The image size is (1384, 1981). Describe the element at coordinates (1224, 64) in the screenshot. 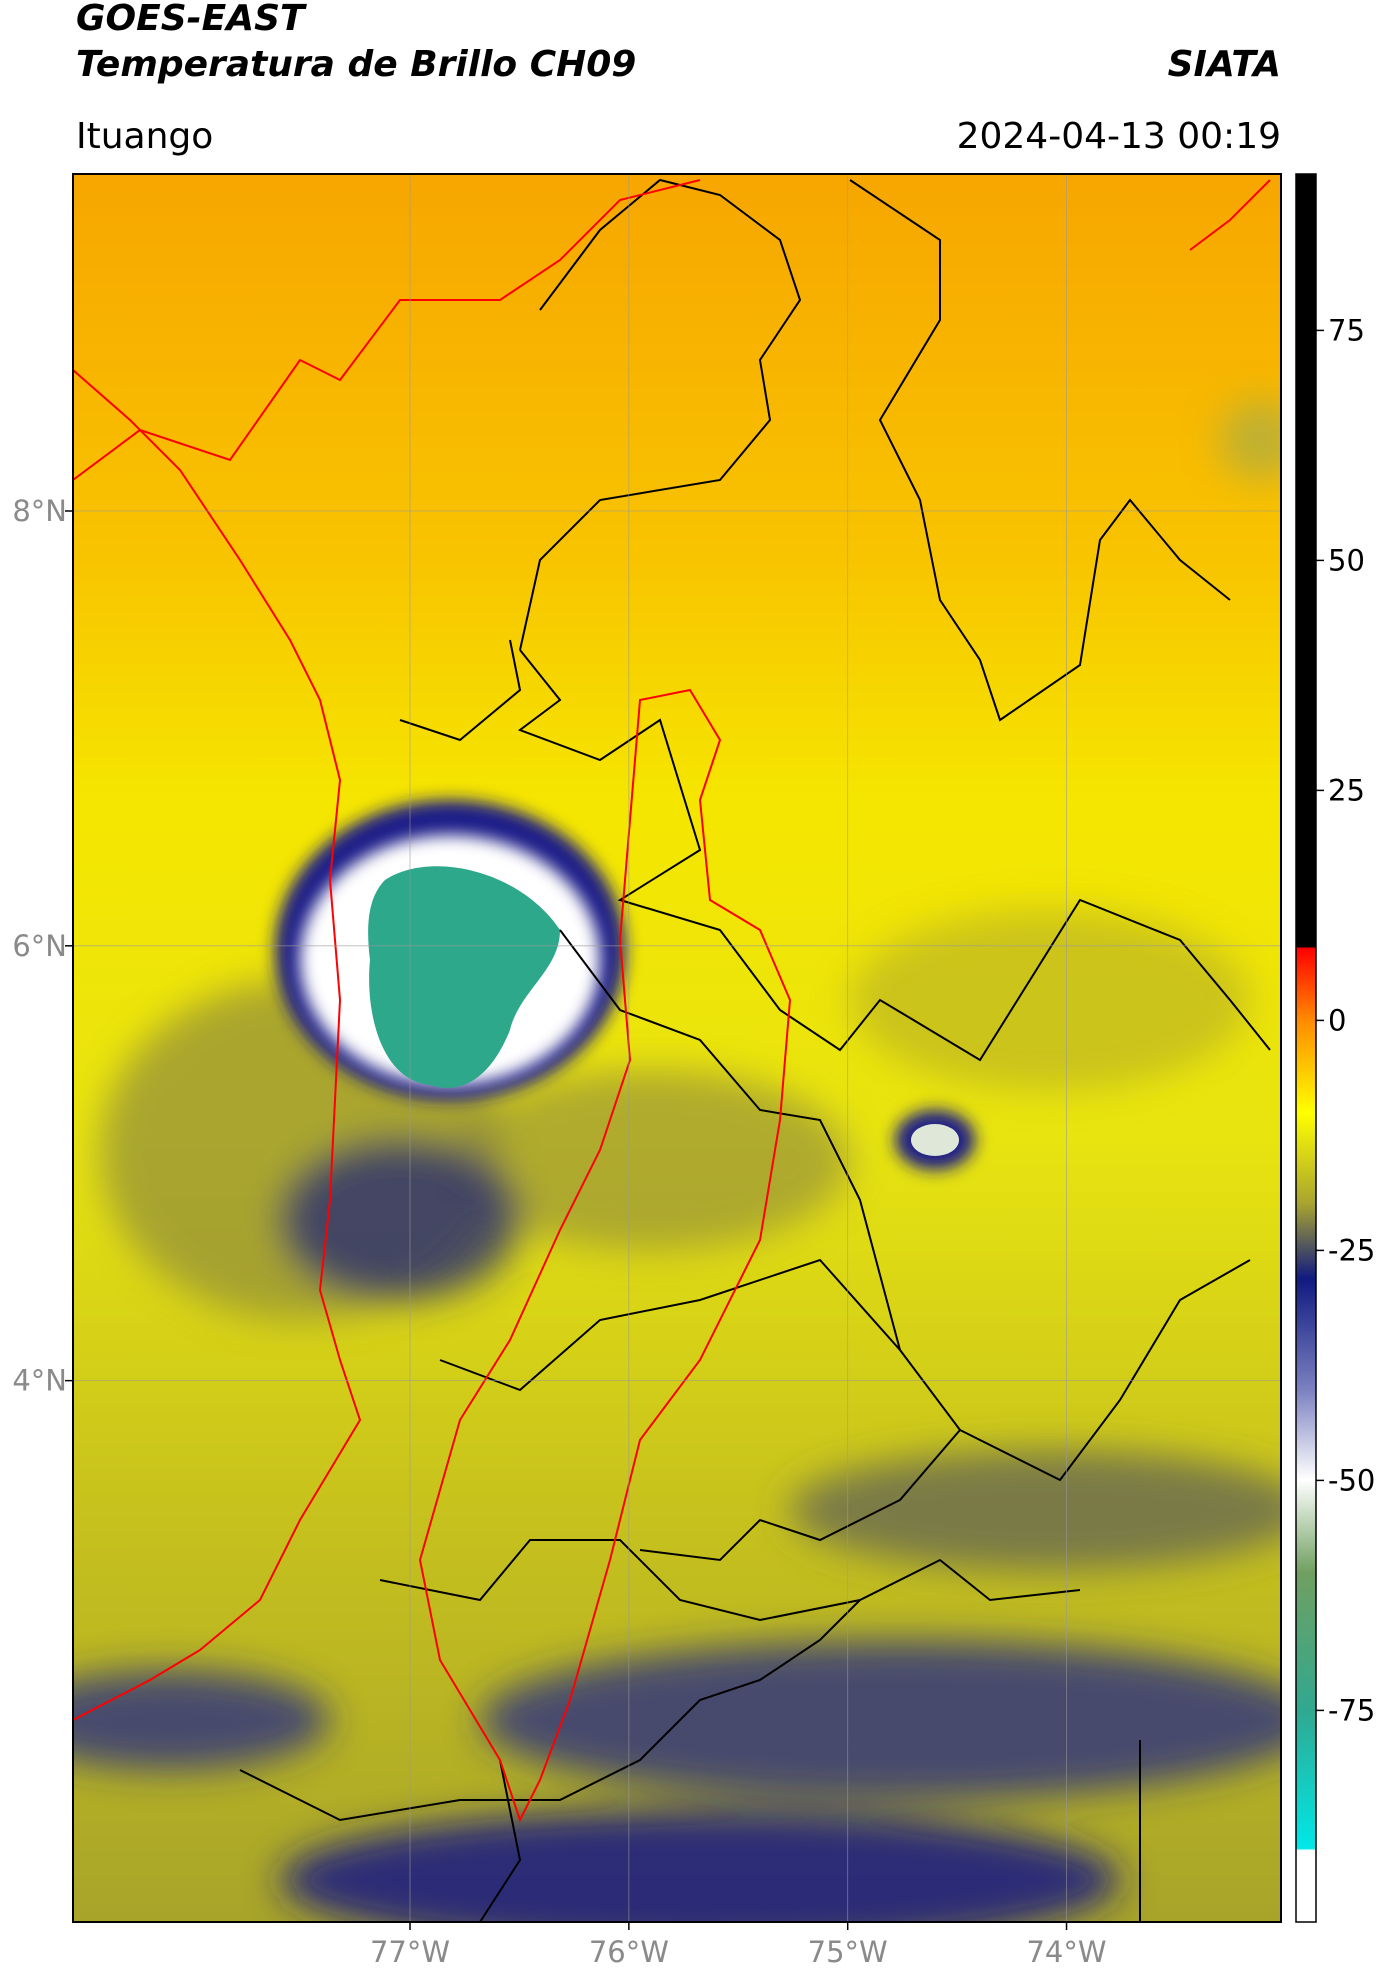

I see `source: SIATA` at that location.